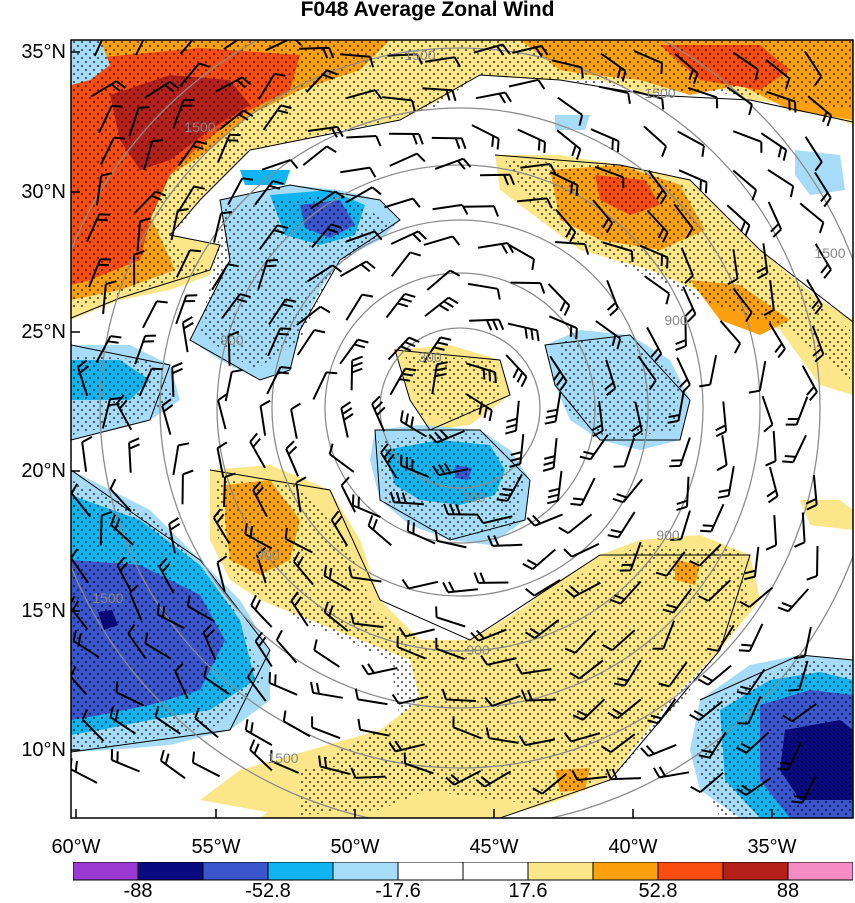  What do you see at coordinates (216, 847) in the screenshot?
I see `lon-label-55w: 55°W` at bounding box center [216, 847].